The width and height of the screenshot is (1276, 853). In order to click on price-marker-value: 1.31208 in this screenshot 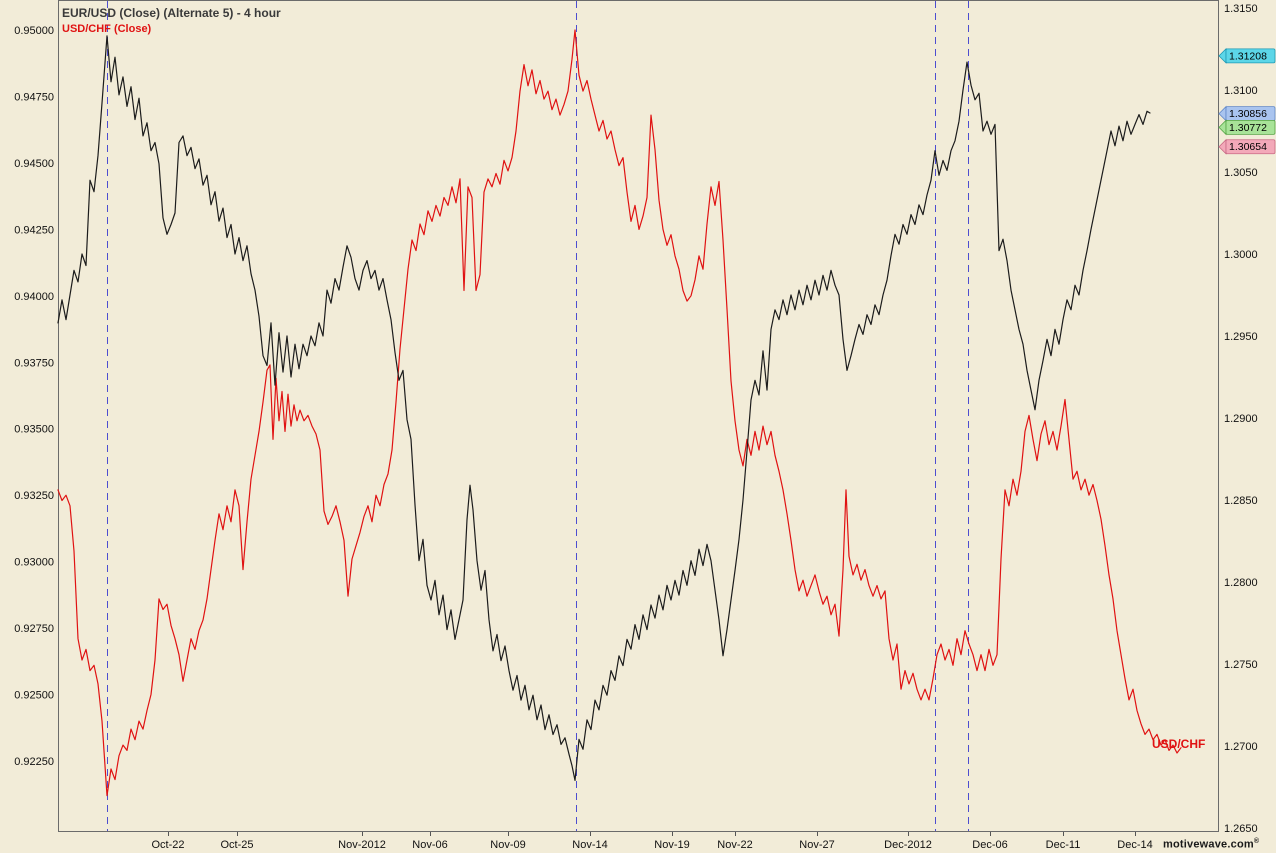, I will do `click(1248, 56)`.